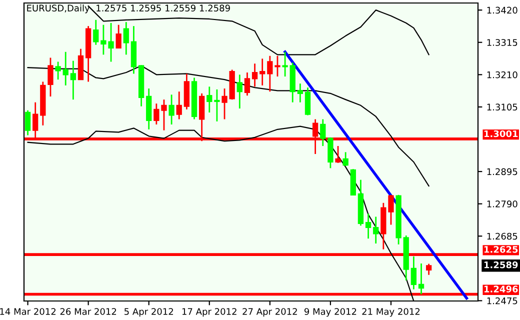 Image resolution: width=520 pixels, height=320 pixels. What do you see at coordinates (269, 312) in the screenshot?
I see `x-tick-label: 27 Apr 2012` at bounding box center [269, 312].